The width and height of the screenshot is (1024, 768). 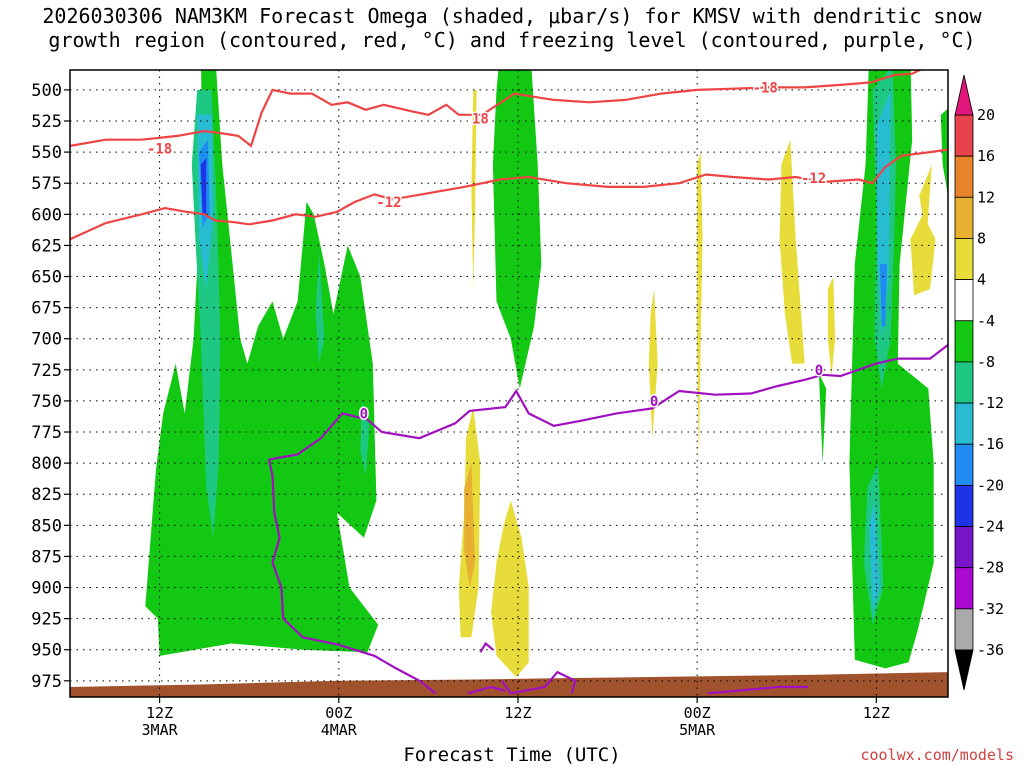 What do you see at coordinates (46, 215) in the screenshot?
I see `y-tick-label-4: 600` at bounding box center [46, 215].